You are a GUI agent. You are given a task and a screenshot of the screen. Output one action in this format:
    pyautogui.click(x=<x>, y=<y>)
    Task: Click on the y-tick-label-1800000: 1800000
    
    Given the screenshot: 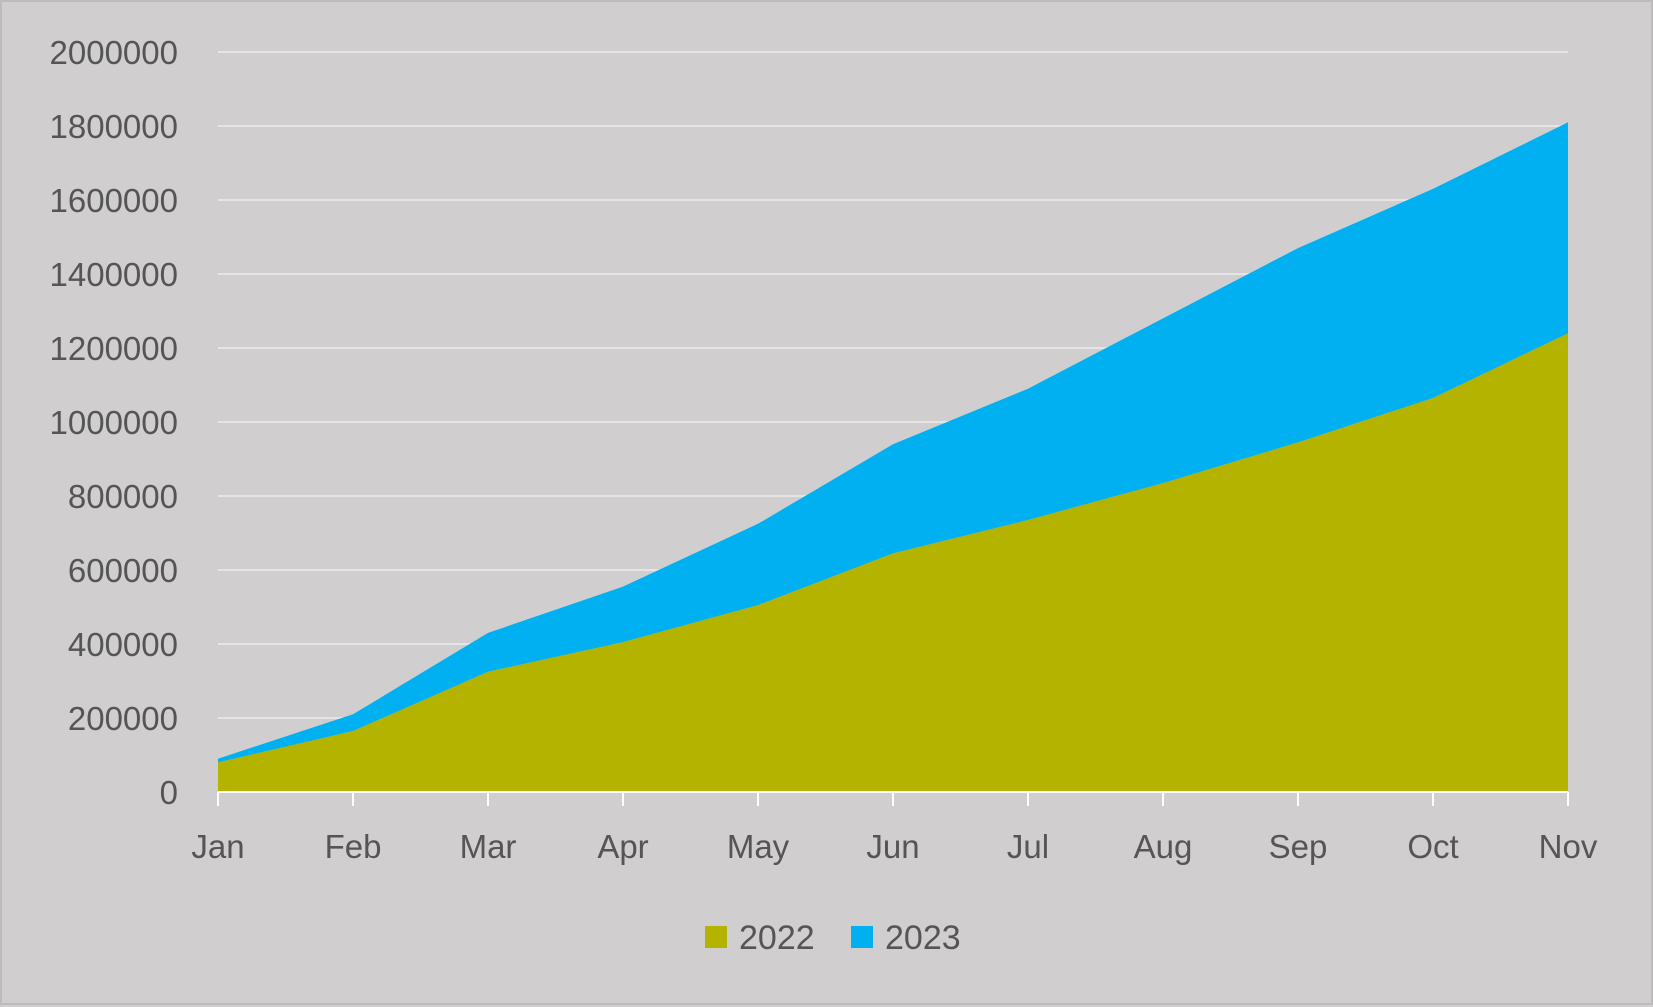 What is the action you would take?
    pyautogui.click(x=114, y=126)
    